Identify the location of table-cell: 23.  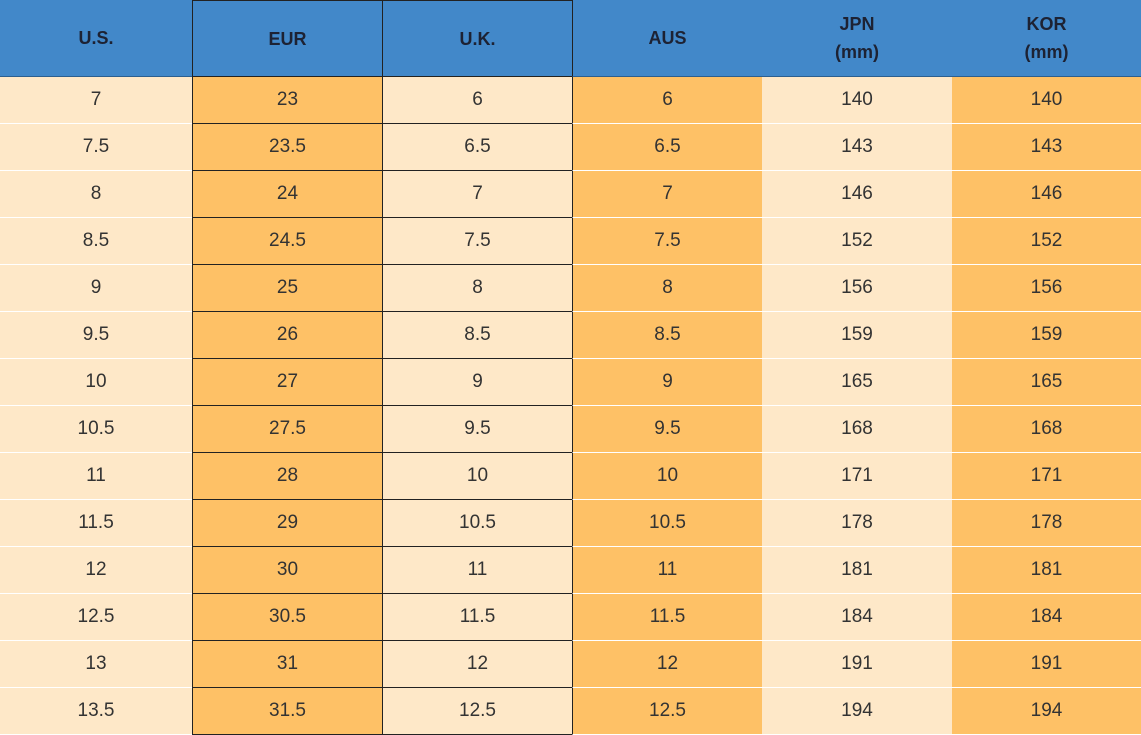
(287, 100).